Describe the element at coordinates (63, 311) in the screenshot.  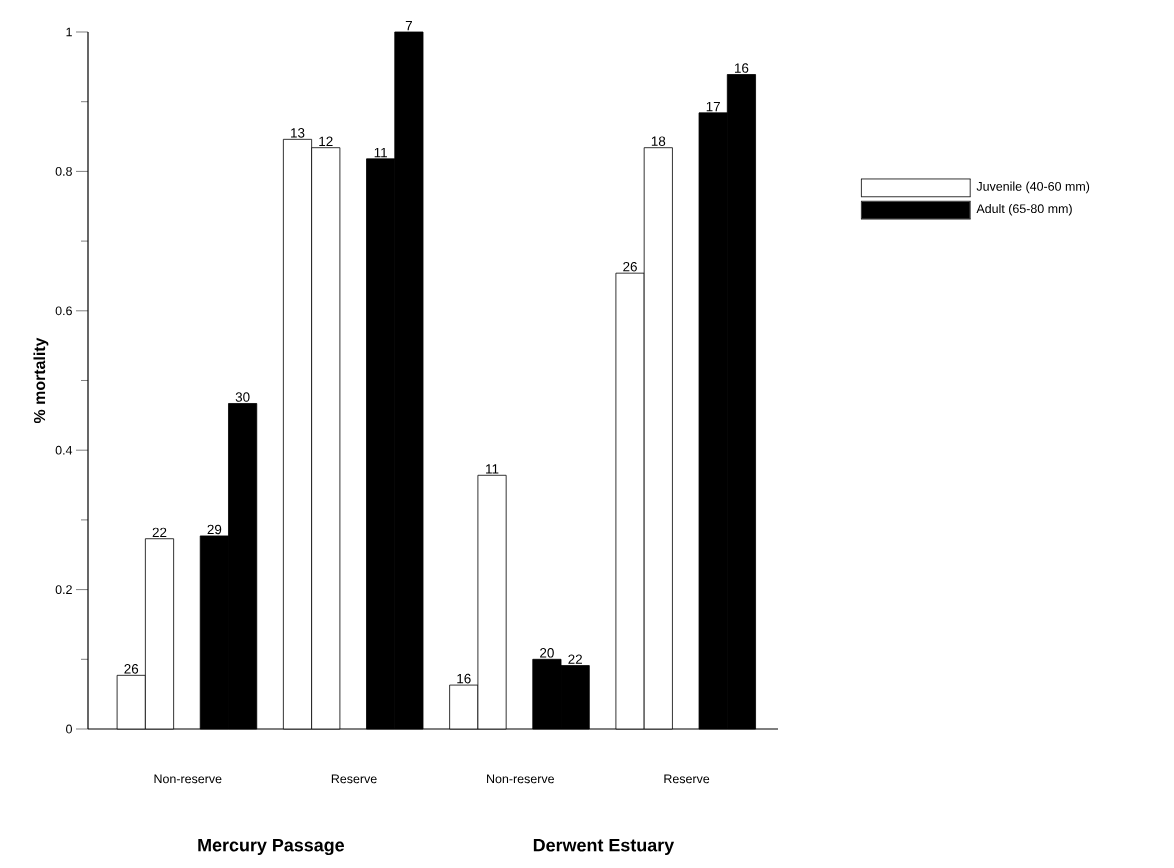
I see `y-tick-label: 0.6` at that location.